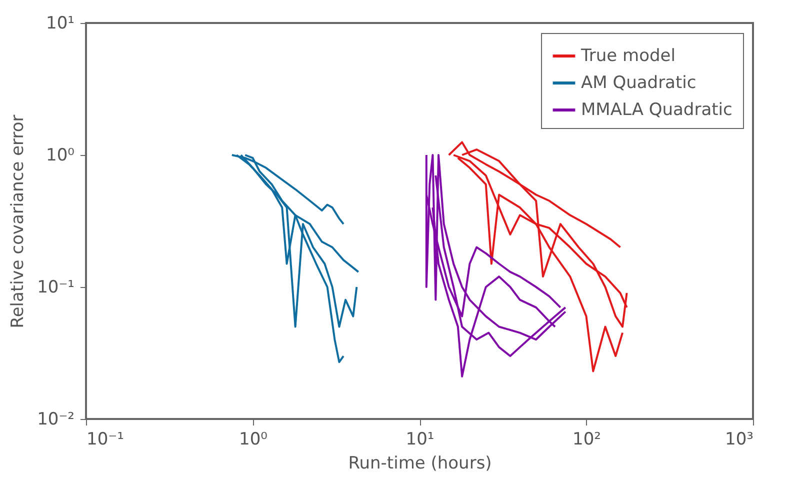  What do you see at coordinates (60, 156) in the screenshot?
I see `y-tick-label: 10⁰` at bounding box center [60, 156].